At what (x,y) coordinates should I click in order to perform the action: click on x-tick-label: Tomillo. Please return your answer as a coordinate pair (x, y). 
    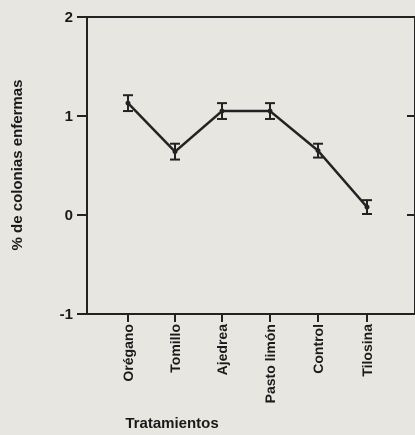
    Looking at the image, I should click on (175, 348).